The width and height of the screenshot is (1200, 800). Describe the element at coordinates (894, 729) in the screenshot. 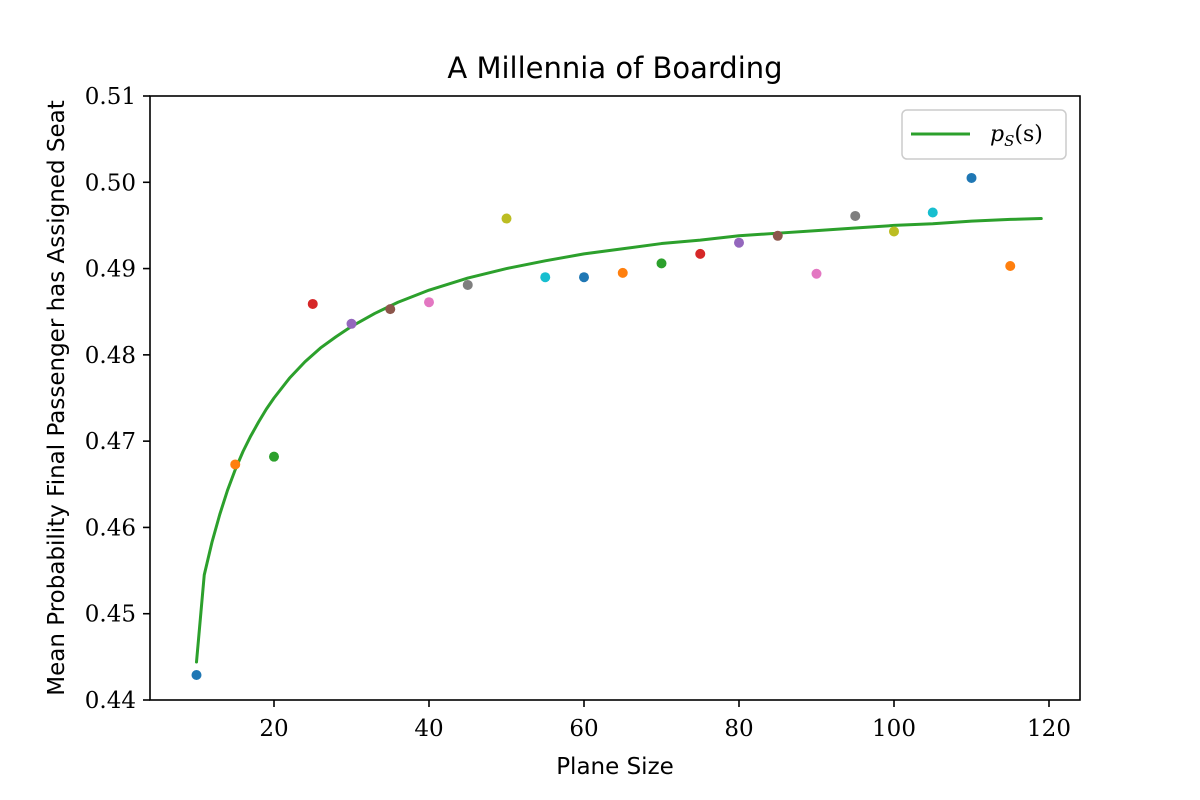

I see `x-tick-label: 100` at that location.